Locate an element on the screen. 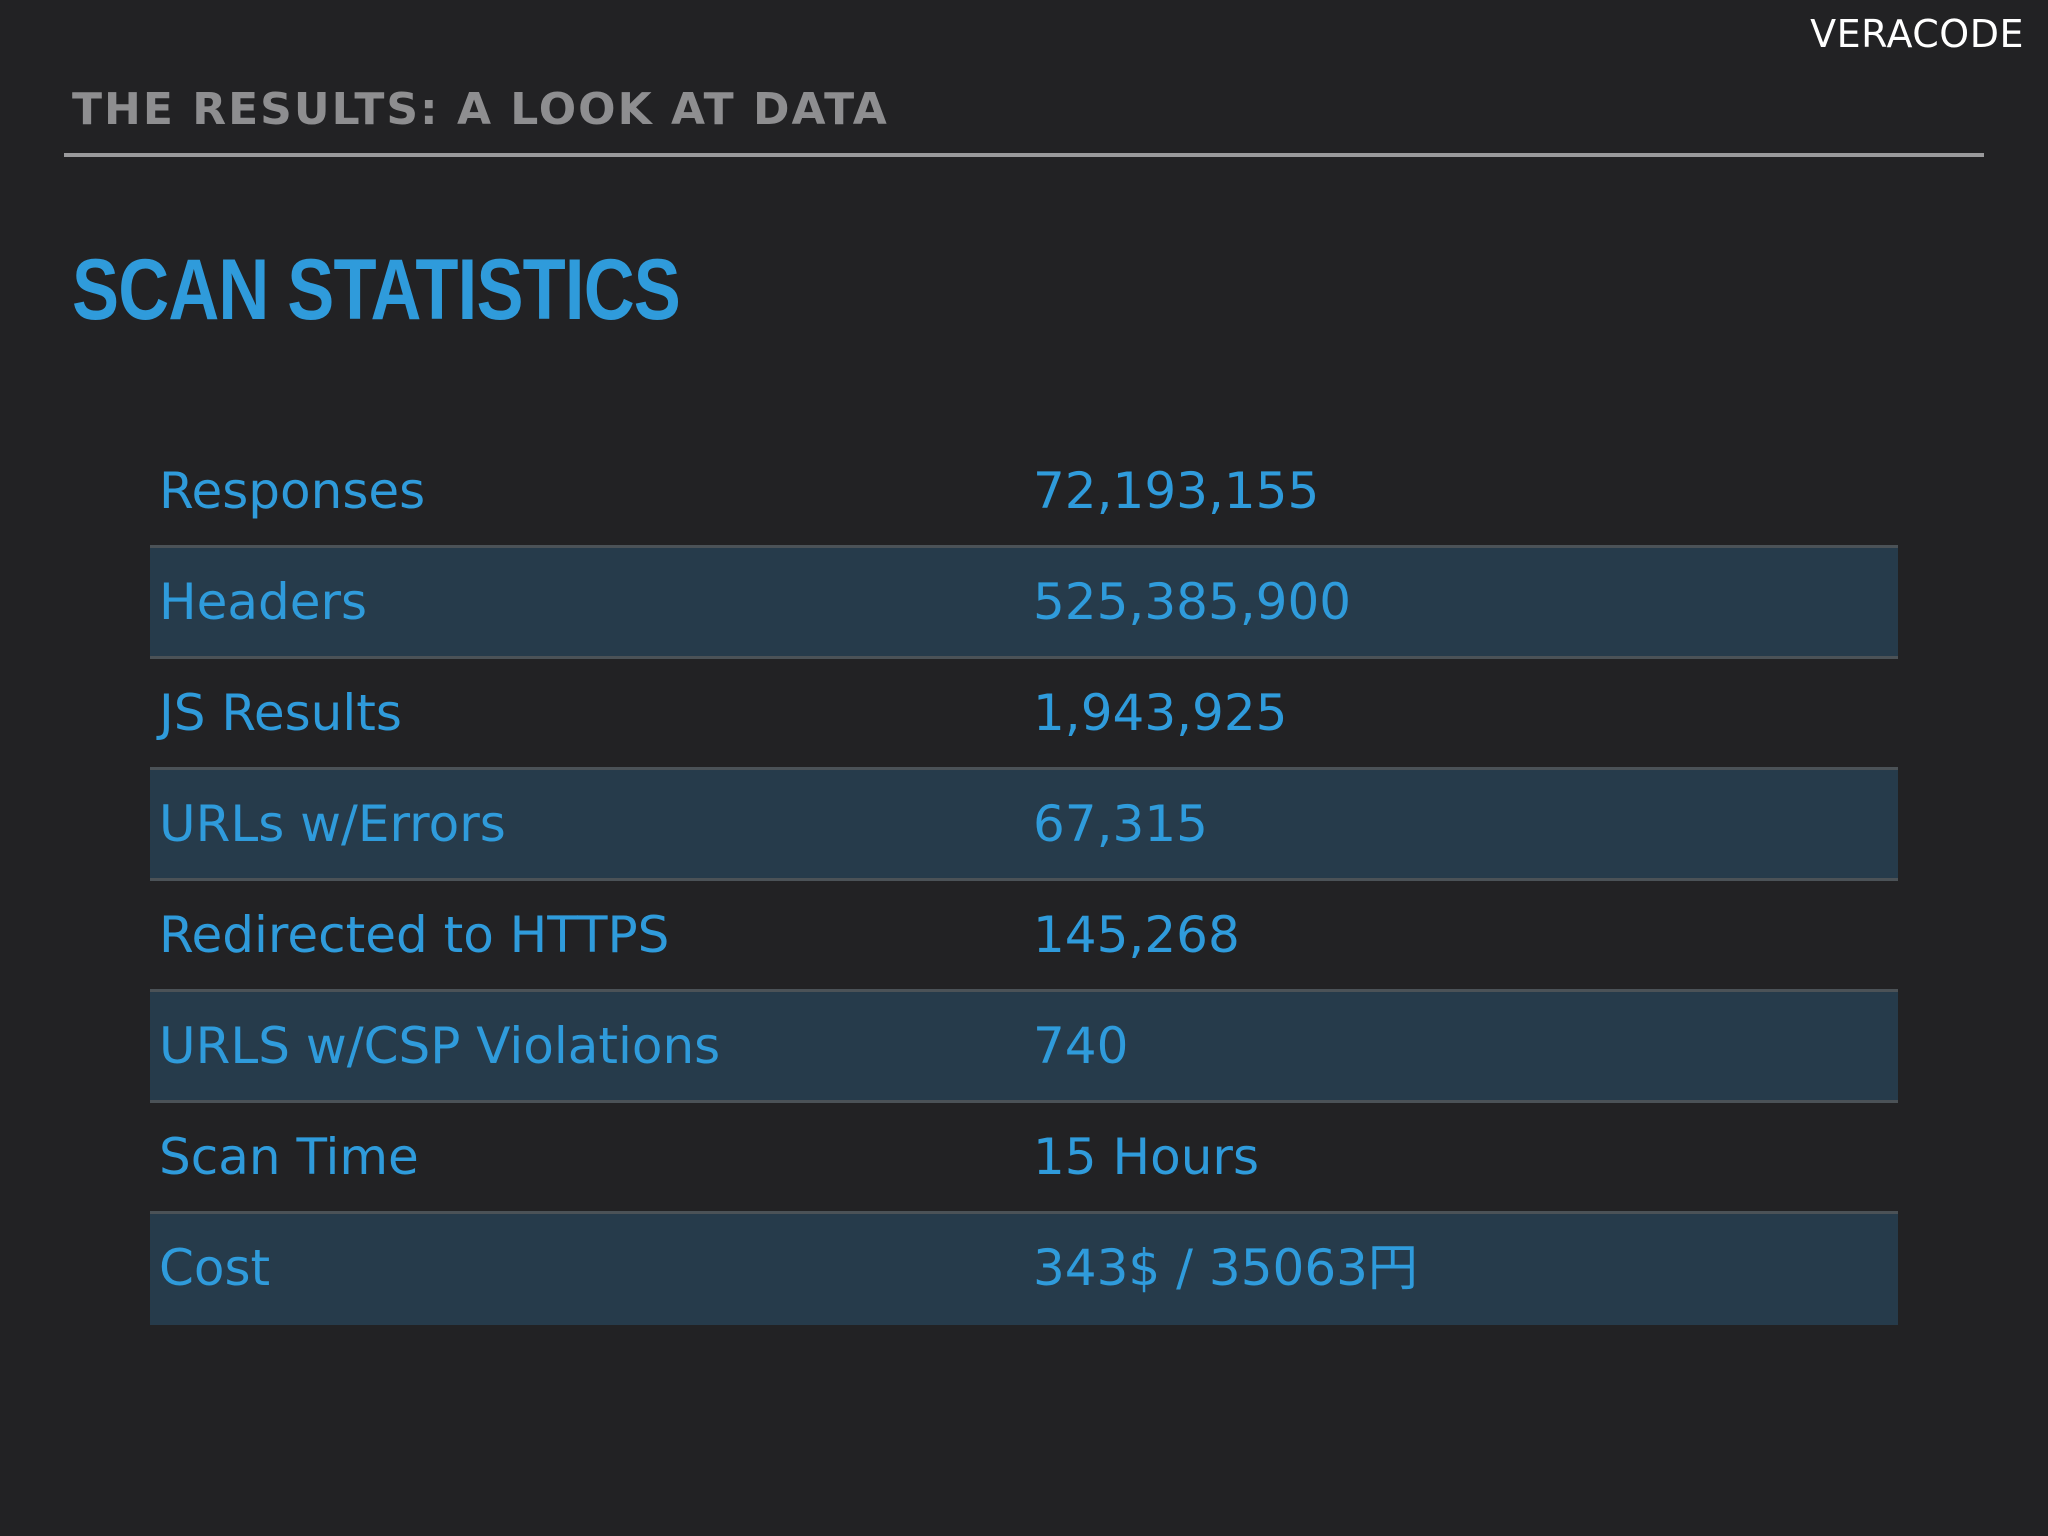 The width and height of the screenshot is (2048, 1536). table-row: Responses 72,193,155 is located at coordinates (1024, 492).